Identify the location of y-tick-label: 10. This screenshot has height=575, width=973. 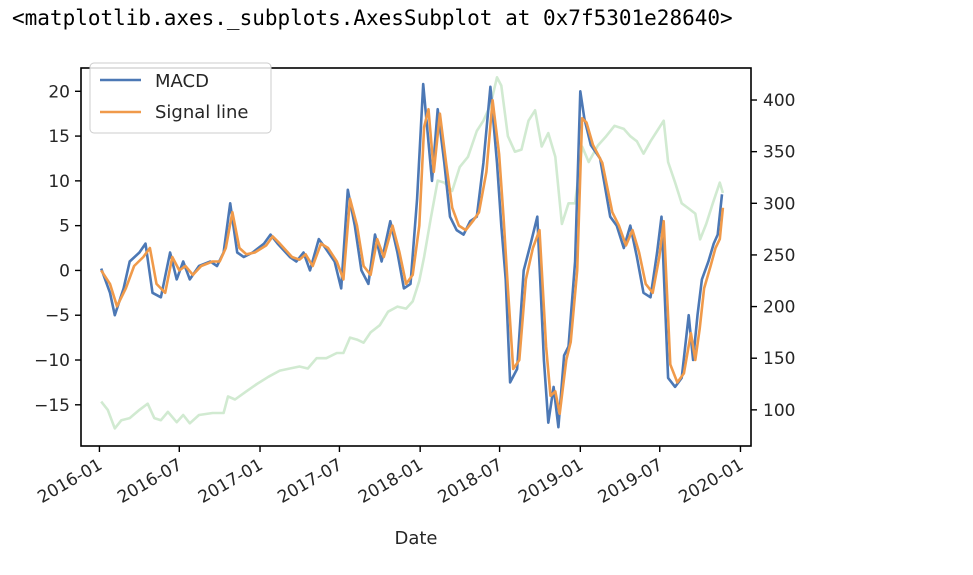
(59, 182).